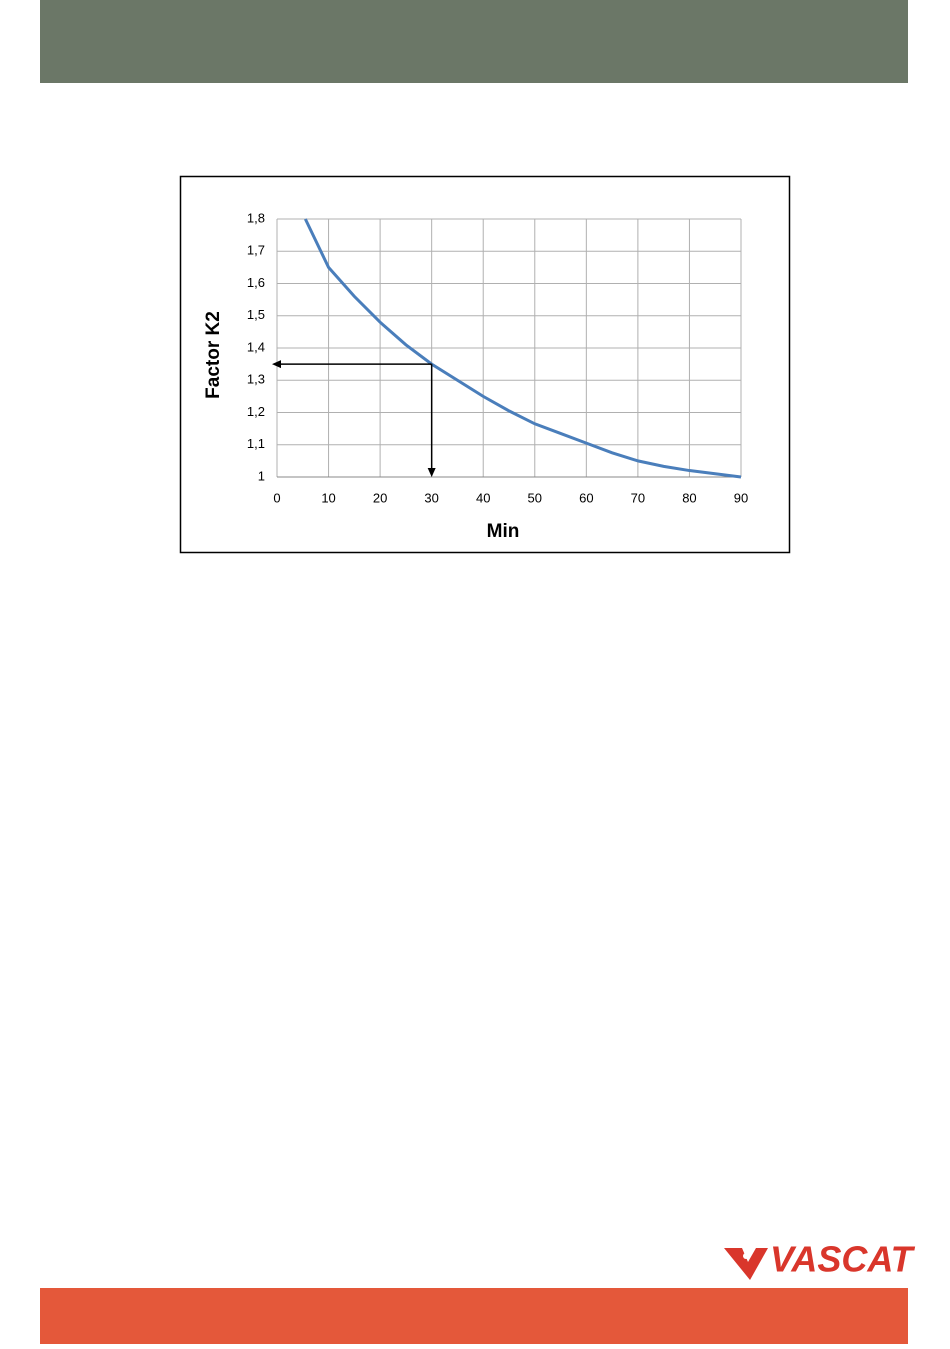 The width and height of the screenshot is (950, 1349). I want to click on y-tick-label: 1,1, so click(256, 443).